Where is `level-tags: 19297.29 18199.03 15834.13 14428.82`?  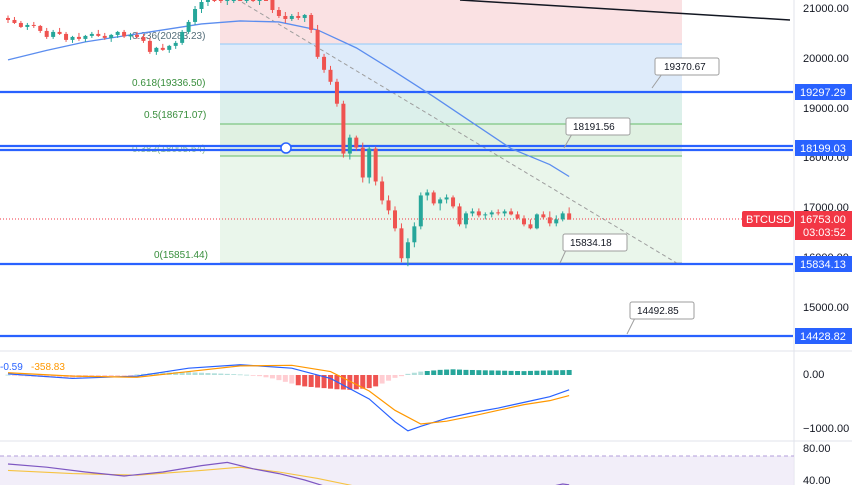 level-tags: 19297.29 18199.03 15834.13 14428.82 is located at coordinates (823, 214).